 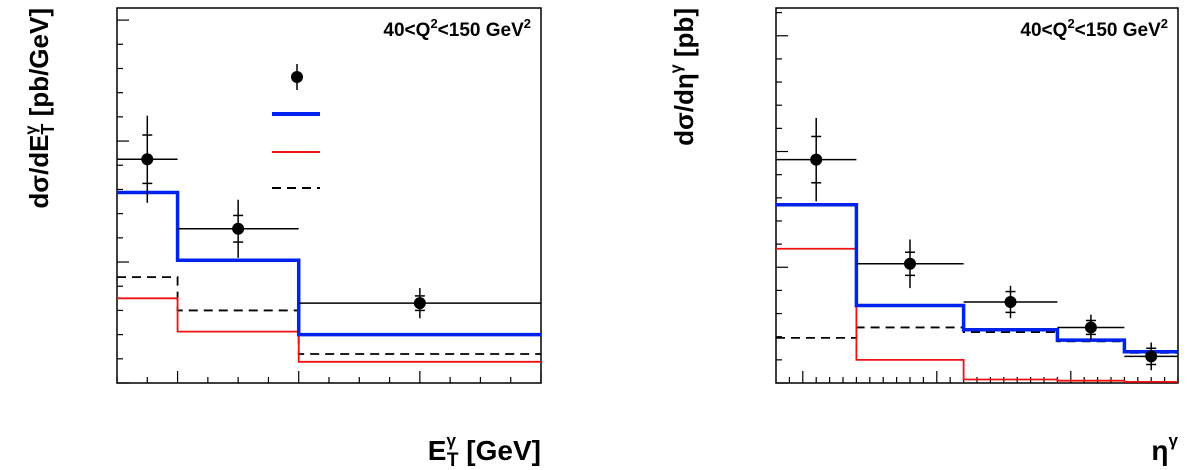 I want to click on y-axis-label: dσ/dηγ [pb], so click(x=683, y=77).